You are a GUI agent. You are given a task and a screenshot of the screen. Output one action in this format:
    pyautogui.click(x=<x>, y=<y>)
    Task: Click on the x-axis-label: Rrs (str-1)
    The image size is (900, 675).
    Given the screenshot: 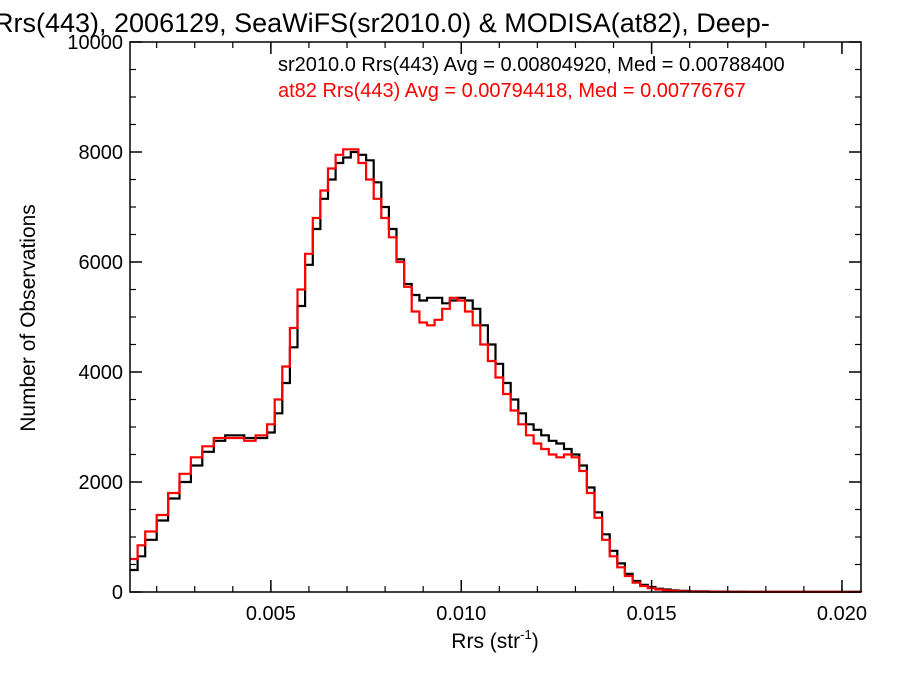 What is the action you would take?
    pyautogui.click(x=494, y=640)
    